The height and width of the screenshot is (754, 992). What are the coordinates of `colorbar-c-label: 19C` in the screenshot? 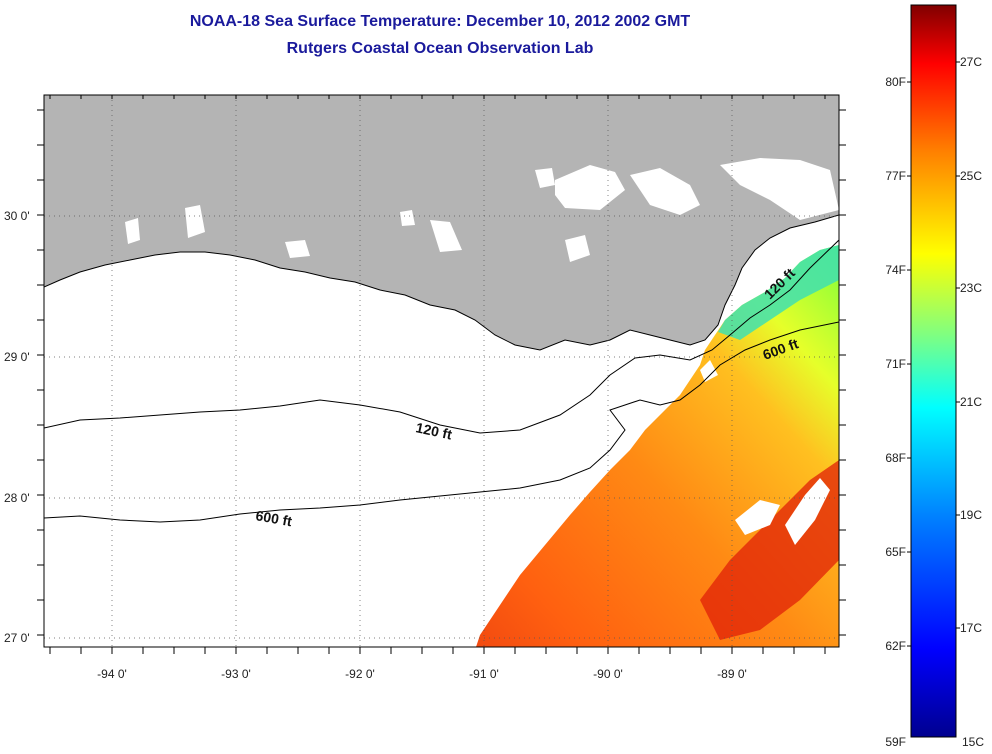 It's located at (971, 515).